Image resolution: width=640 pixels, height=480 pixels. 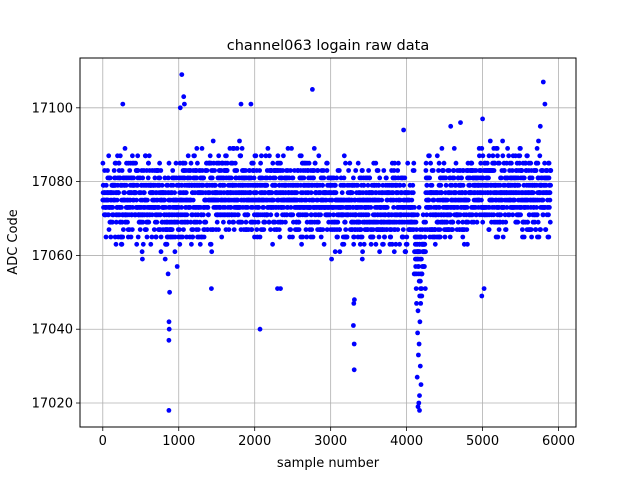 What do you see at coordinates (328, 463) in the screenshot?
I see `x-axis-label: sample number` at bounding box center [328, 463].